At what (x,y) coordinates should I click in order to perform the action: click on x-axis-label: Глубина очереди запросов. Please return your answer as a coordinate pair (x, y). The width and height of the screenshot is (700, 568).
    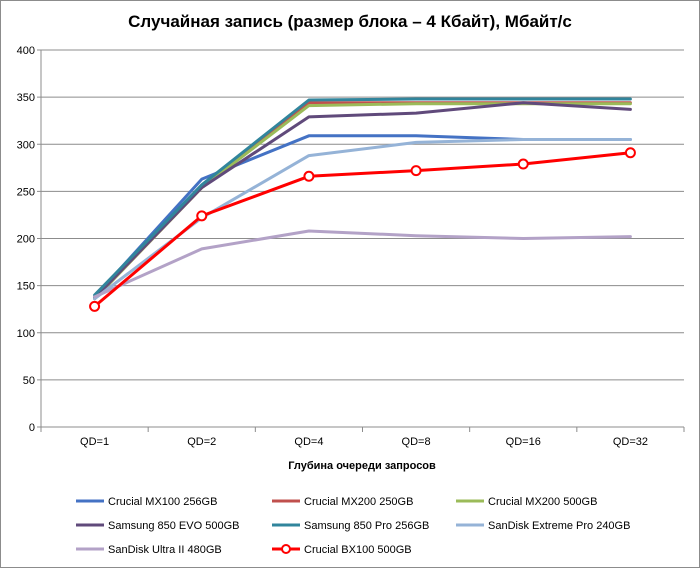
    Looking at the image, I should click on (362, 466).